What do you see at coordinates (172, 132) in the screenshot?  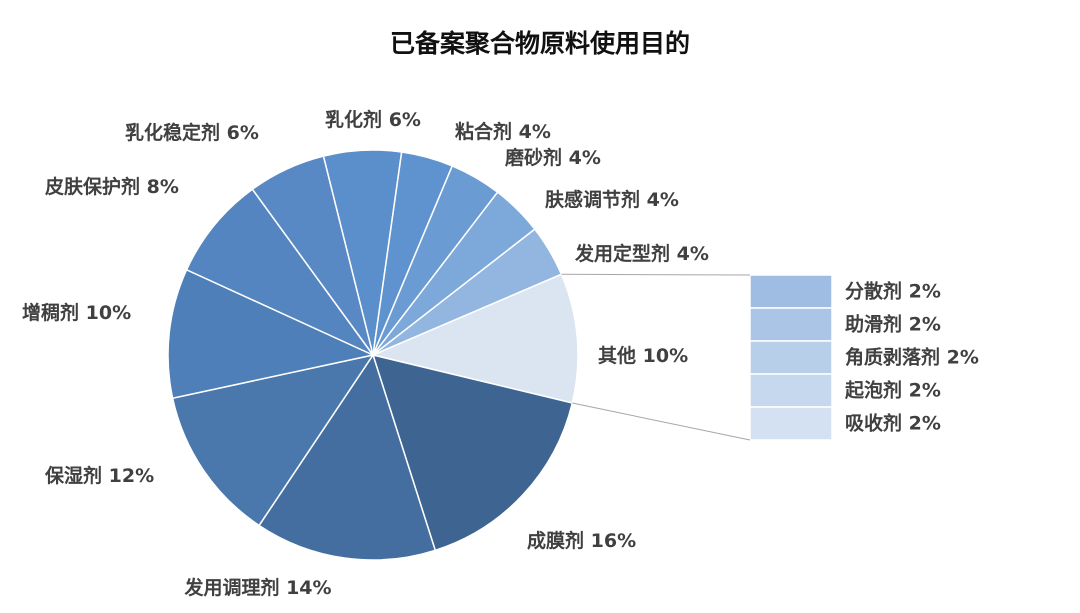 I see `slice-name: 乳化稳定剂` at bounding box center [172, 132].